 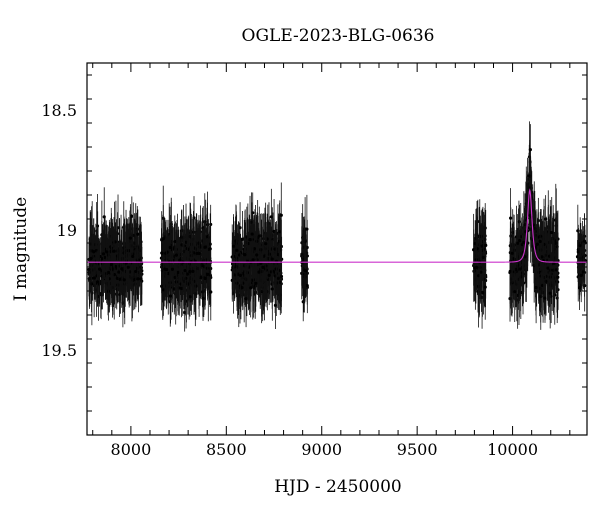 I want to click on x-tick-label: 8000, so click(x=131, y=449).